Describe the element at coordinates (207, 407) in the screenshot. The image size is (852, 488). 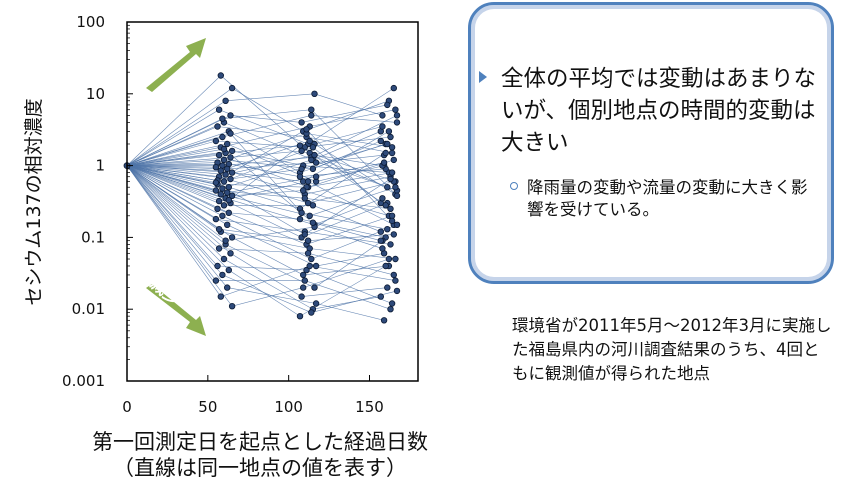
I see `x-tick-label: 50` at that location.